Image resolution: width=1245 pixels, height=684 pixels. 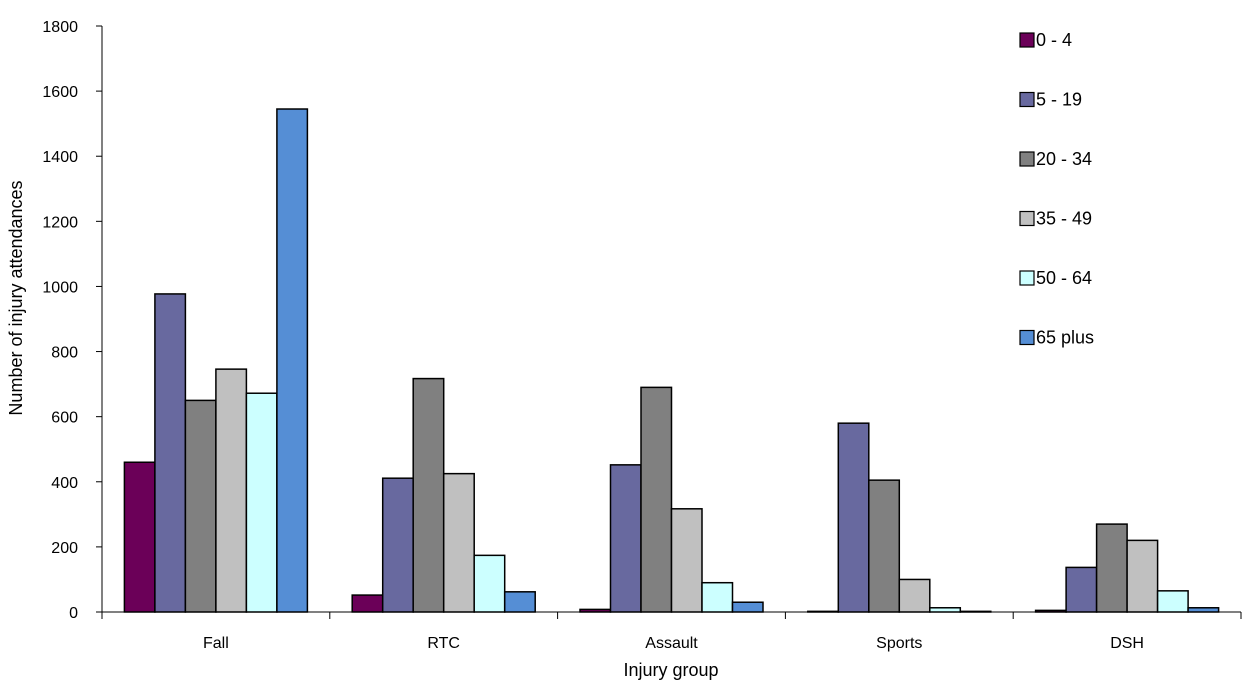 What do you see at coordinates (1064, 219) in the screenshot?
I see `legend-label: 35 - 49` at bounding box center [1064, 219].